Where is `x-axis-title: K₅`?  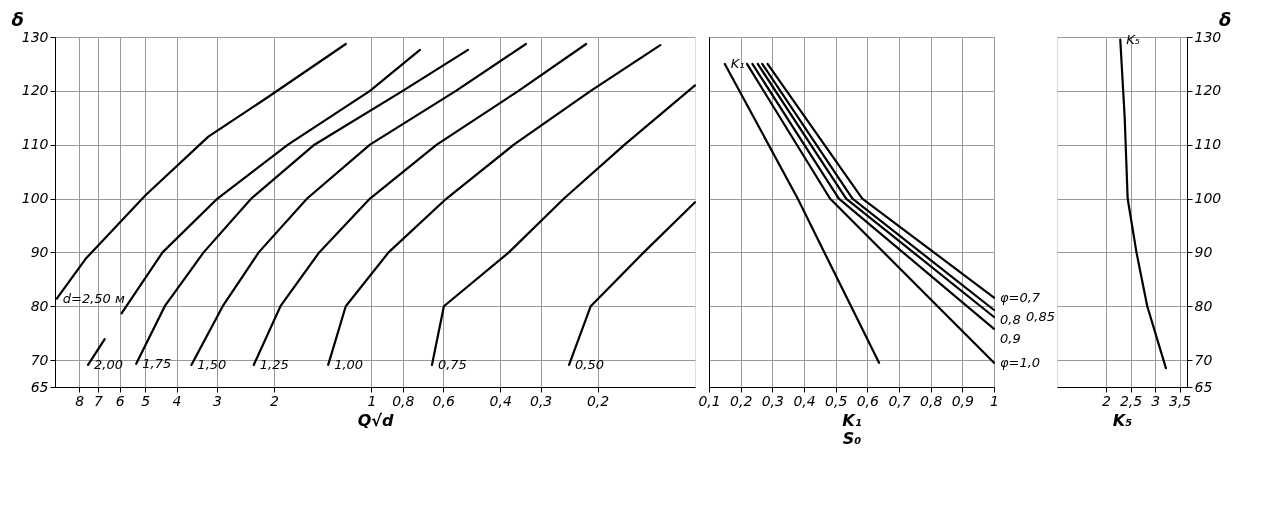
x-axis-title: K₅ is located at coordinates (1122, 420).